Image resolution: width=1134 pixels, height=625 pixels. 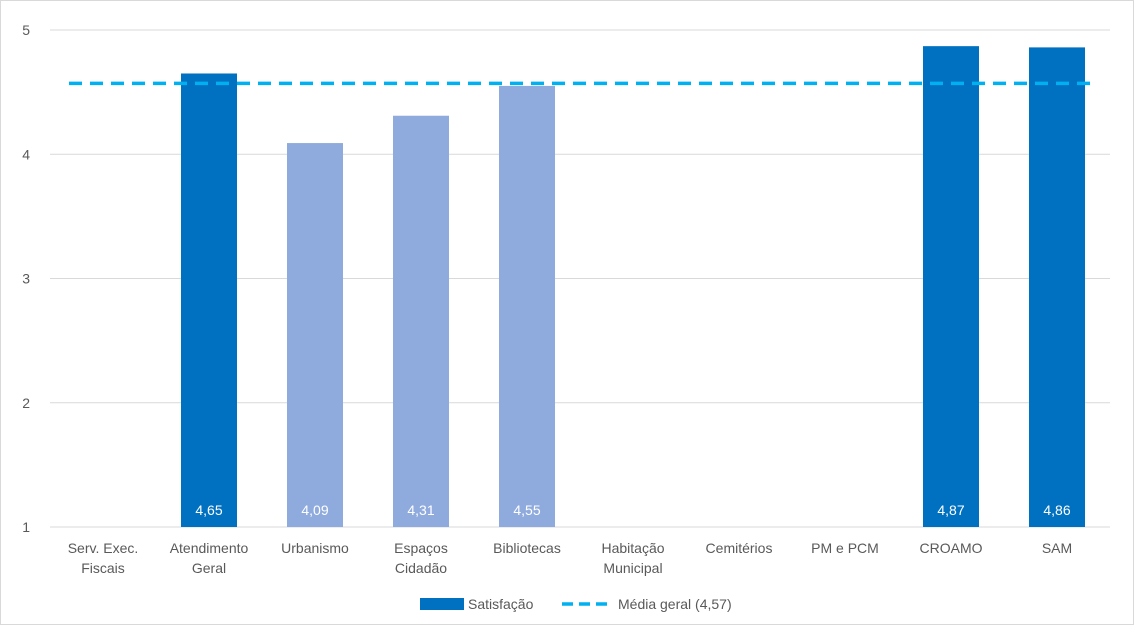 I want to click on bar-data-label: 4,31, so click(x=420, y=510).